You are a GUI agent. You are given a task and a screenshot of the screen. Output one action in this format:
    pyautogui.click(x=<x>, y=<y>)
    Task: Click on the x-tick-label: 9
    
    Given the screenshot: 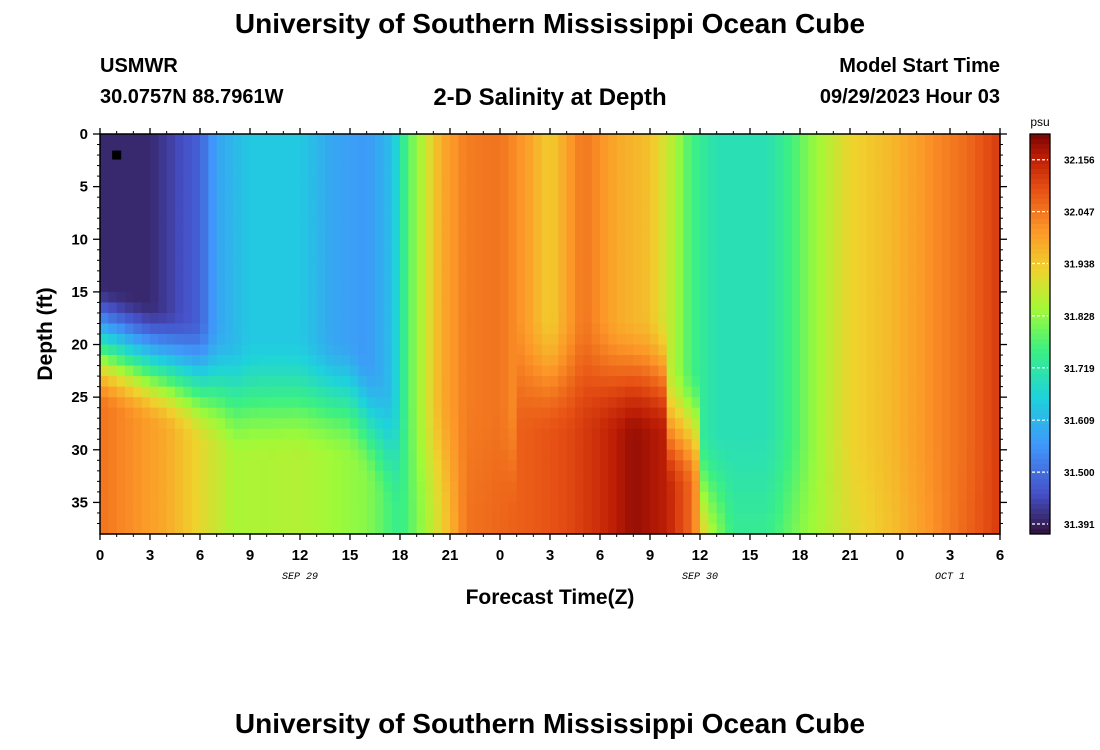 What is the action you would take?
    pyautogui.click(x=650, y=555)
    